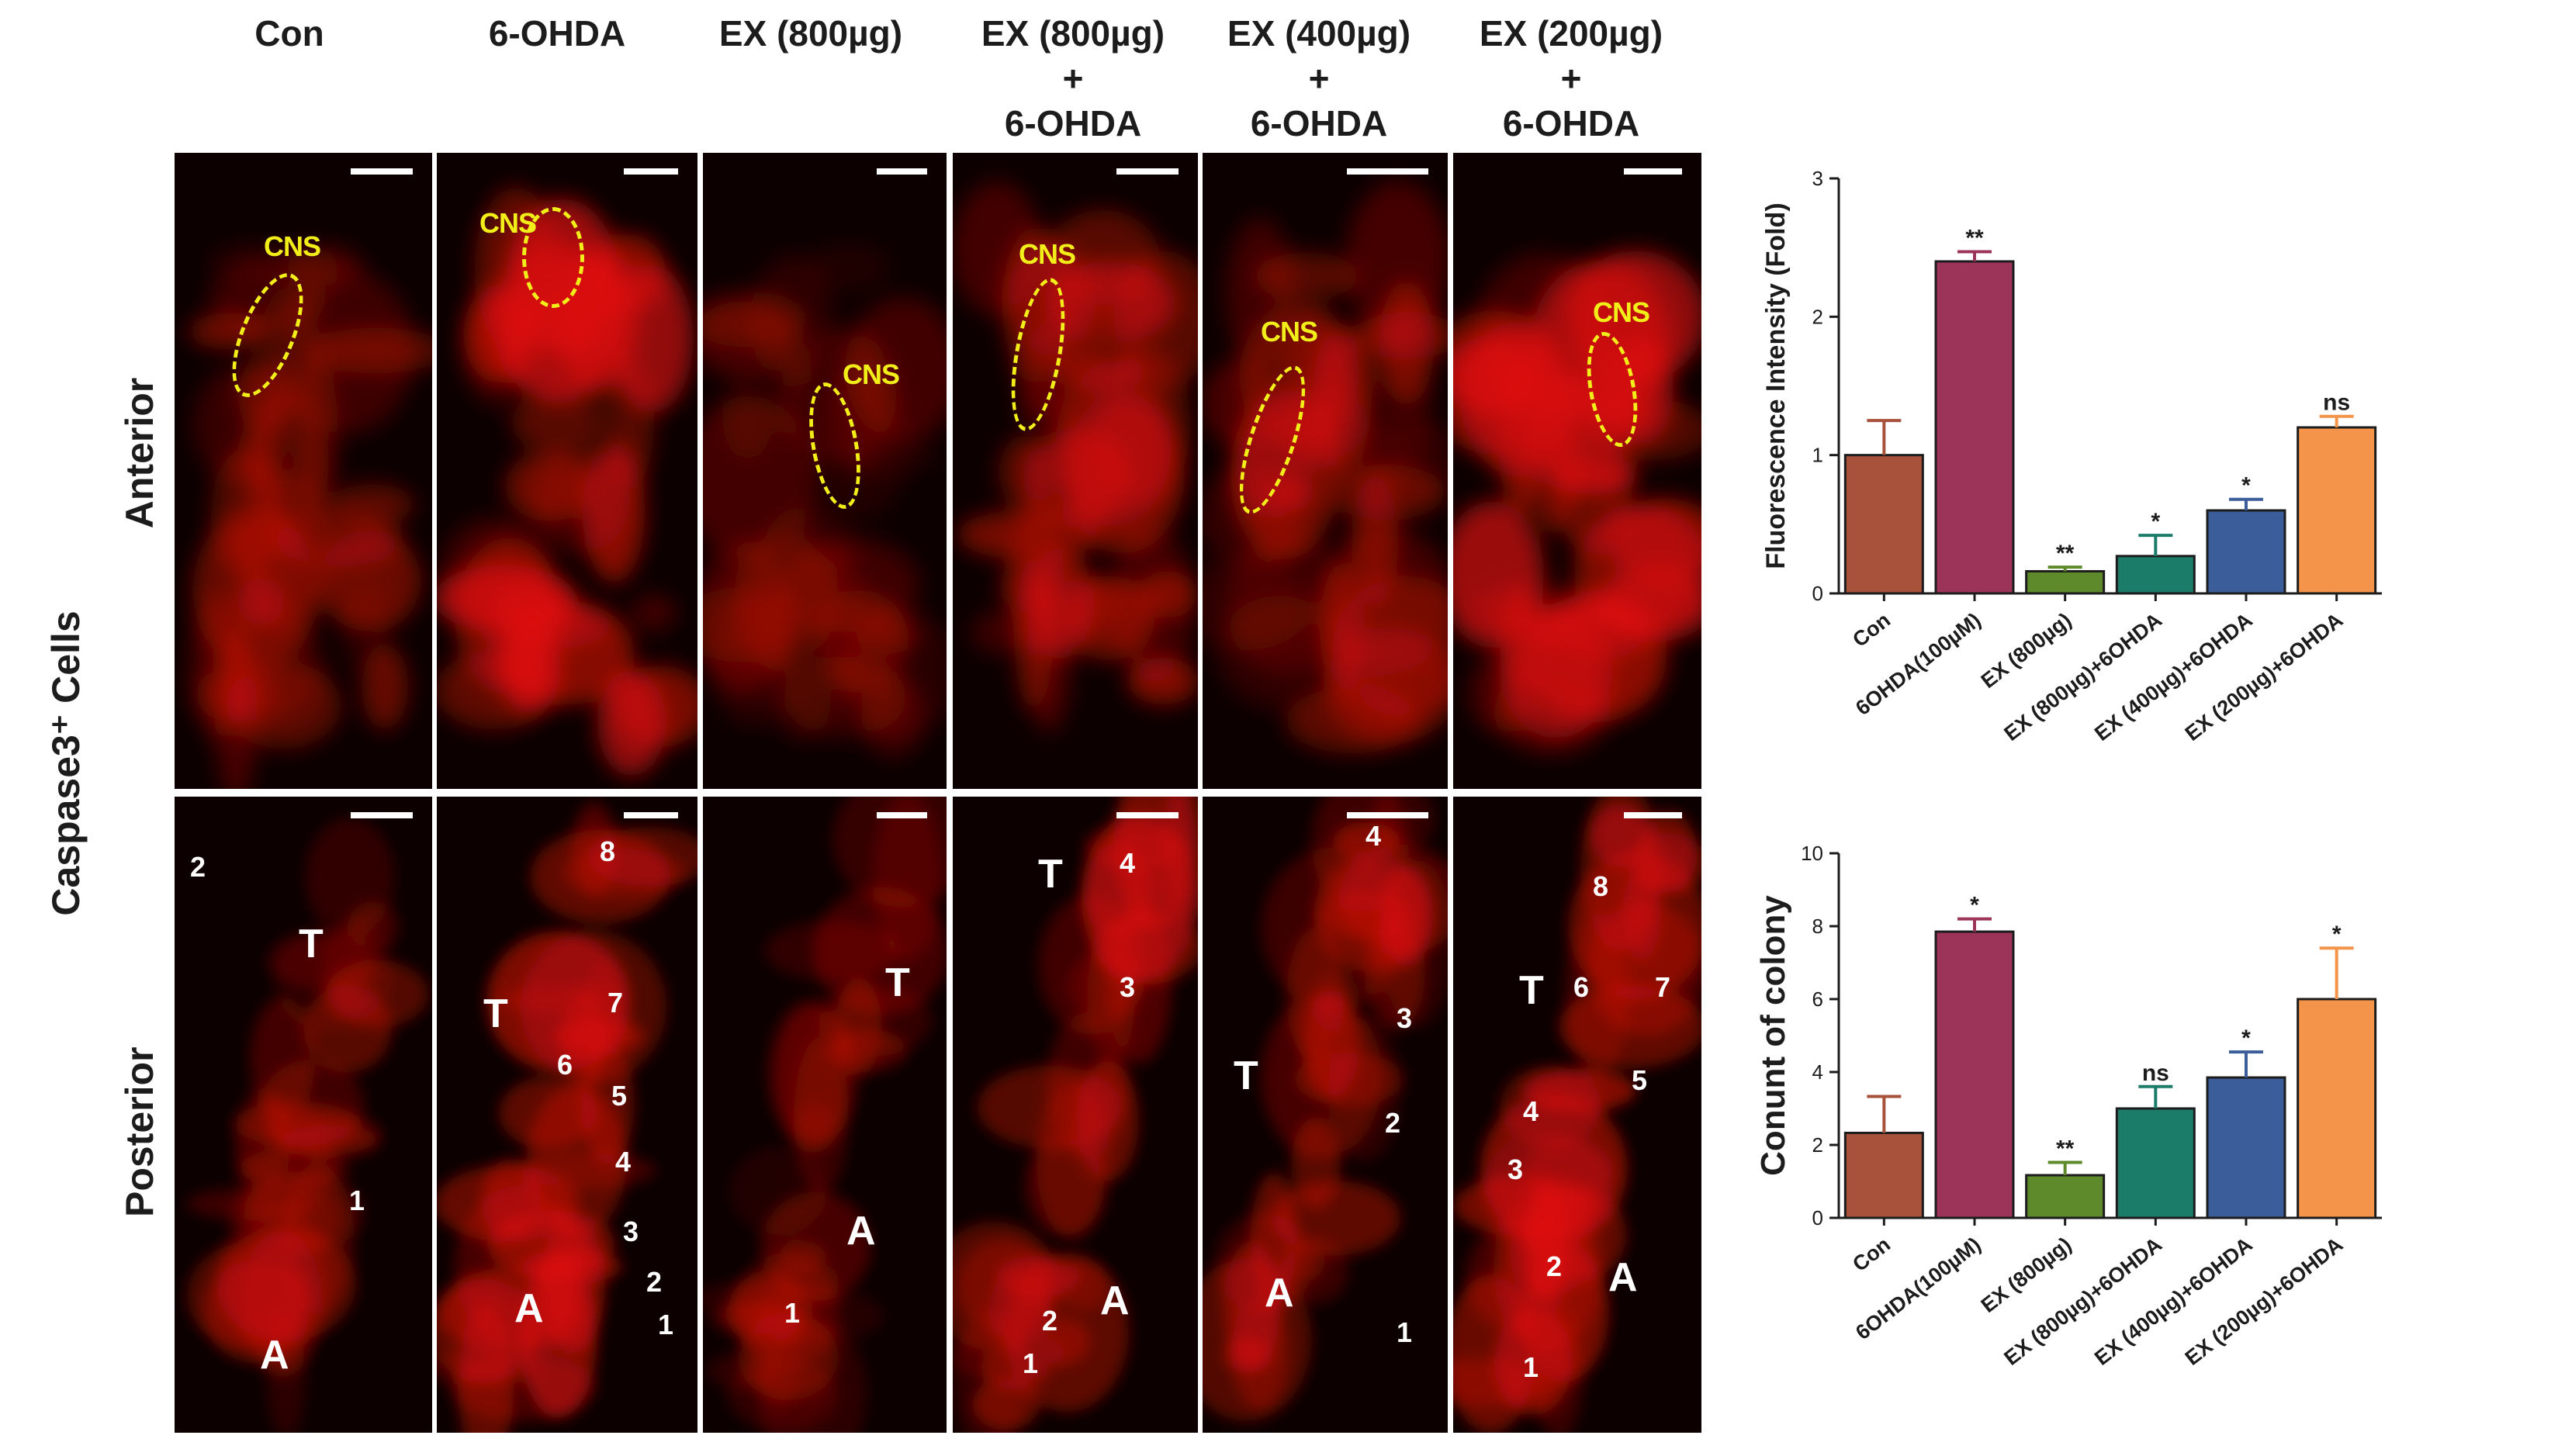  What do you see at coordinates (1812, 854) in the screenshot?
I see `y-tick-label: 10` at bounding box center [1812, 854].